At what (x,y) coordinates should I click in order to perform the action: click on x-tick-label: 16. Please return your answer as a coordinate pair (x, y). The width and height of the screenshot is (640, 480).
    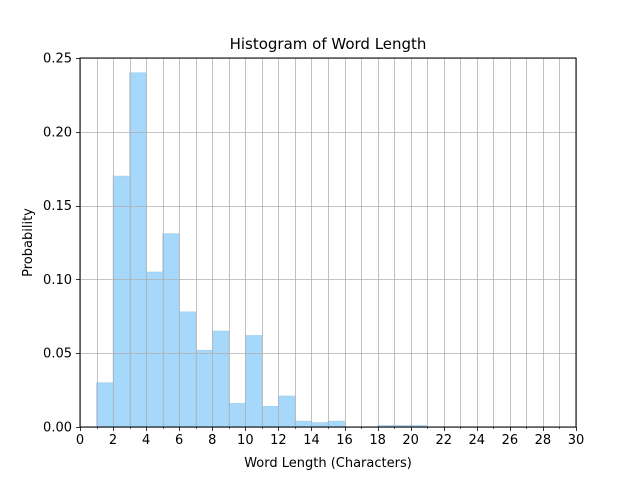
    Looking at the image, I should click on (344, 440).